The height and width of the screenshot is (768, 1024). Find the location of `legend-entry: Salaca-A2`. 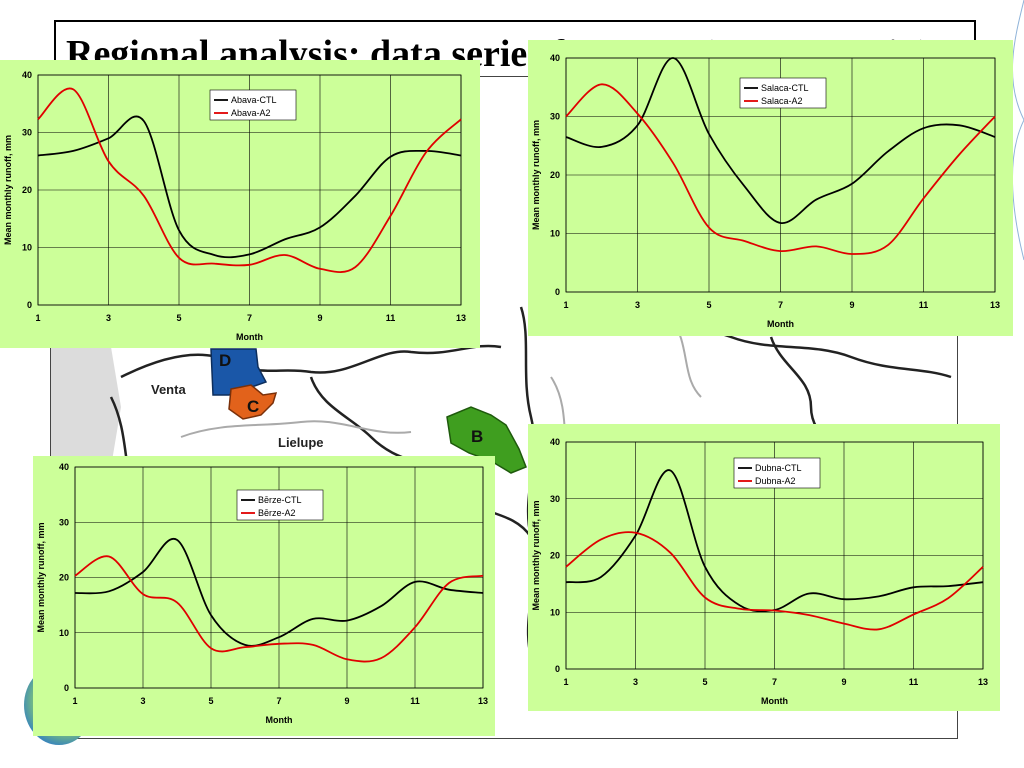

legend-entry: Salaca-A2 is located at coordinates (782, 101).